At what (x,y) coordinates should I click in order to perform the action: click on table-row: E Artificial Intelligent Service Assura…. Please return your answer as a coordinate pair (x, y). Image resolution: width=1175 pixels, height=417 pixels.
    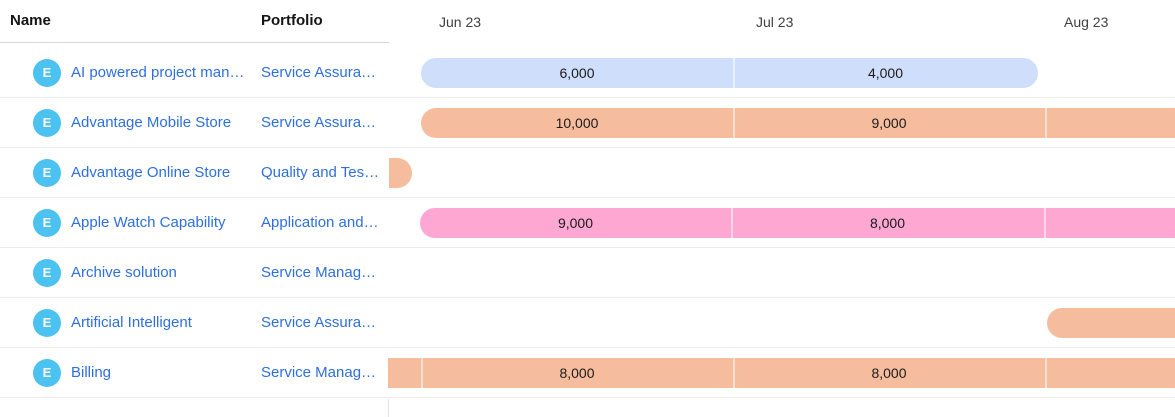
    Looking at the image, I should click on (587, 323).